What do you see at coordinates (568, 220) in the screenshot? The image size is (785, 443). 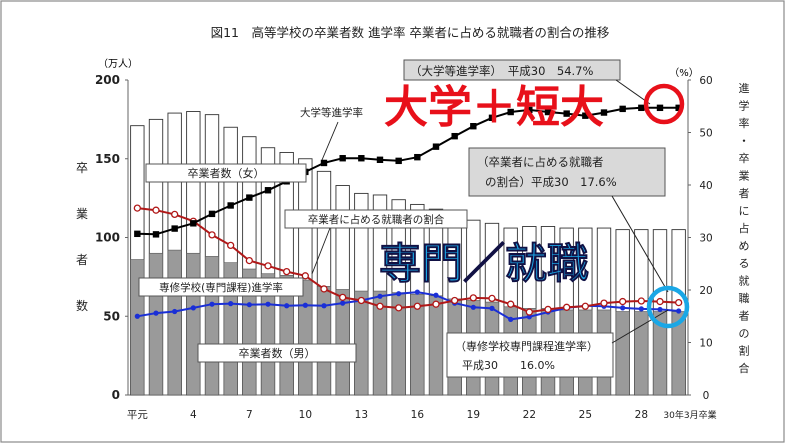 I see `shushoku-annotation: （卒業者に占める就職者 の割合）平成30 17.6%` at bounding box center [568, 220].